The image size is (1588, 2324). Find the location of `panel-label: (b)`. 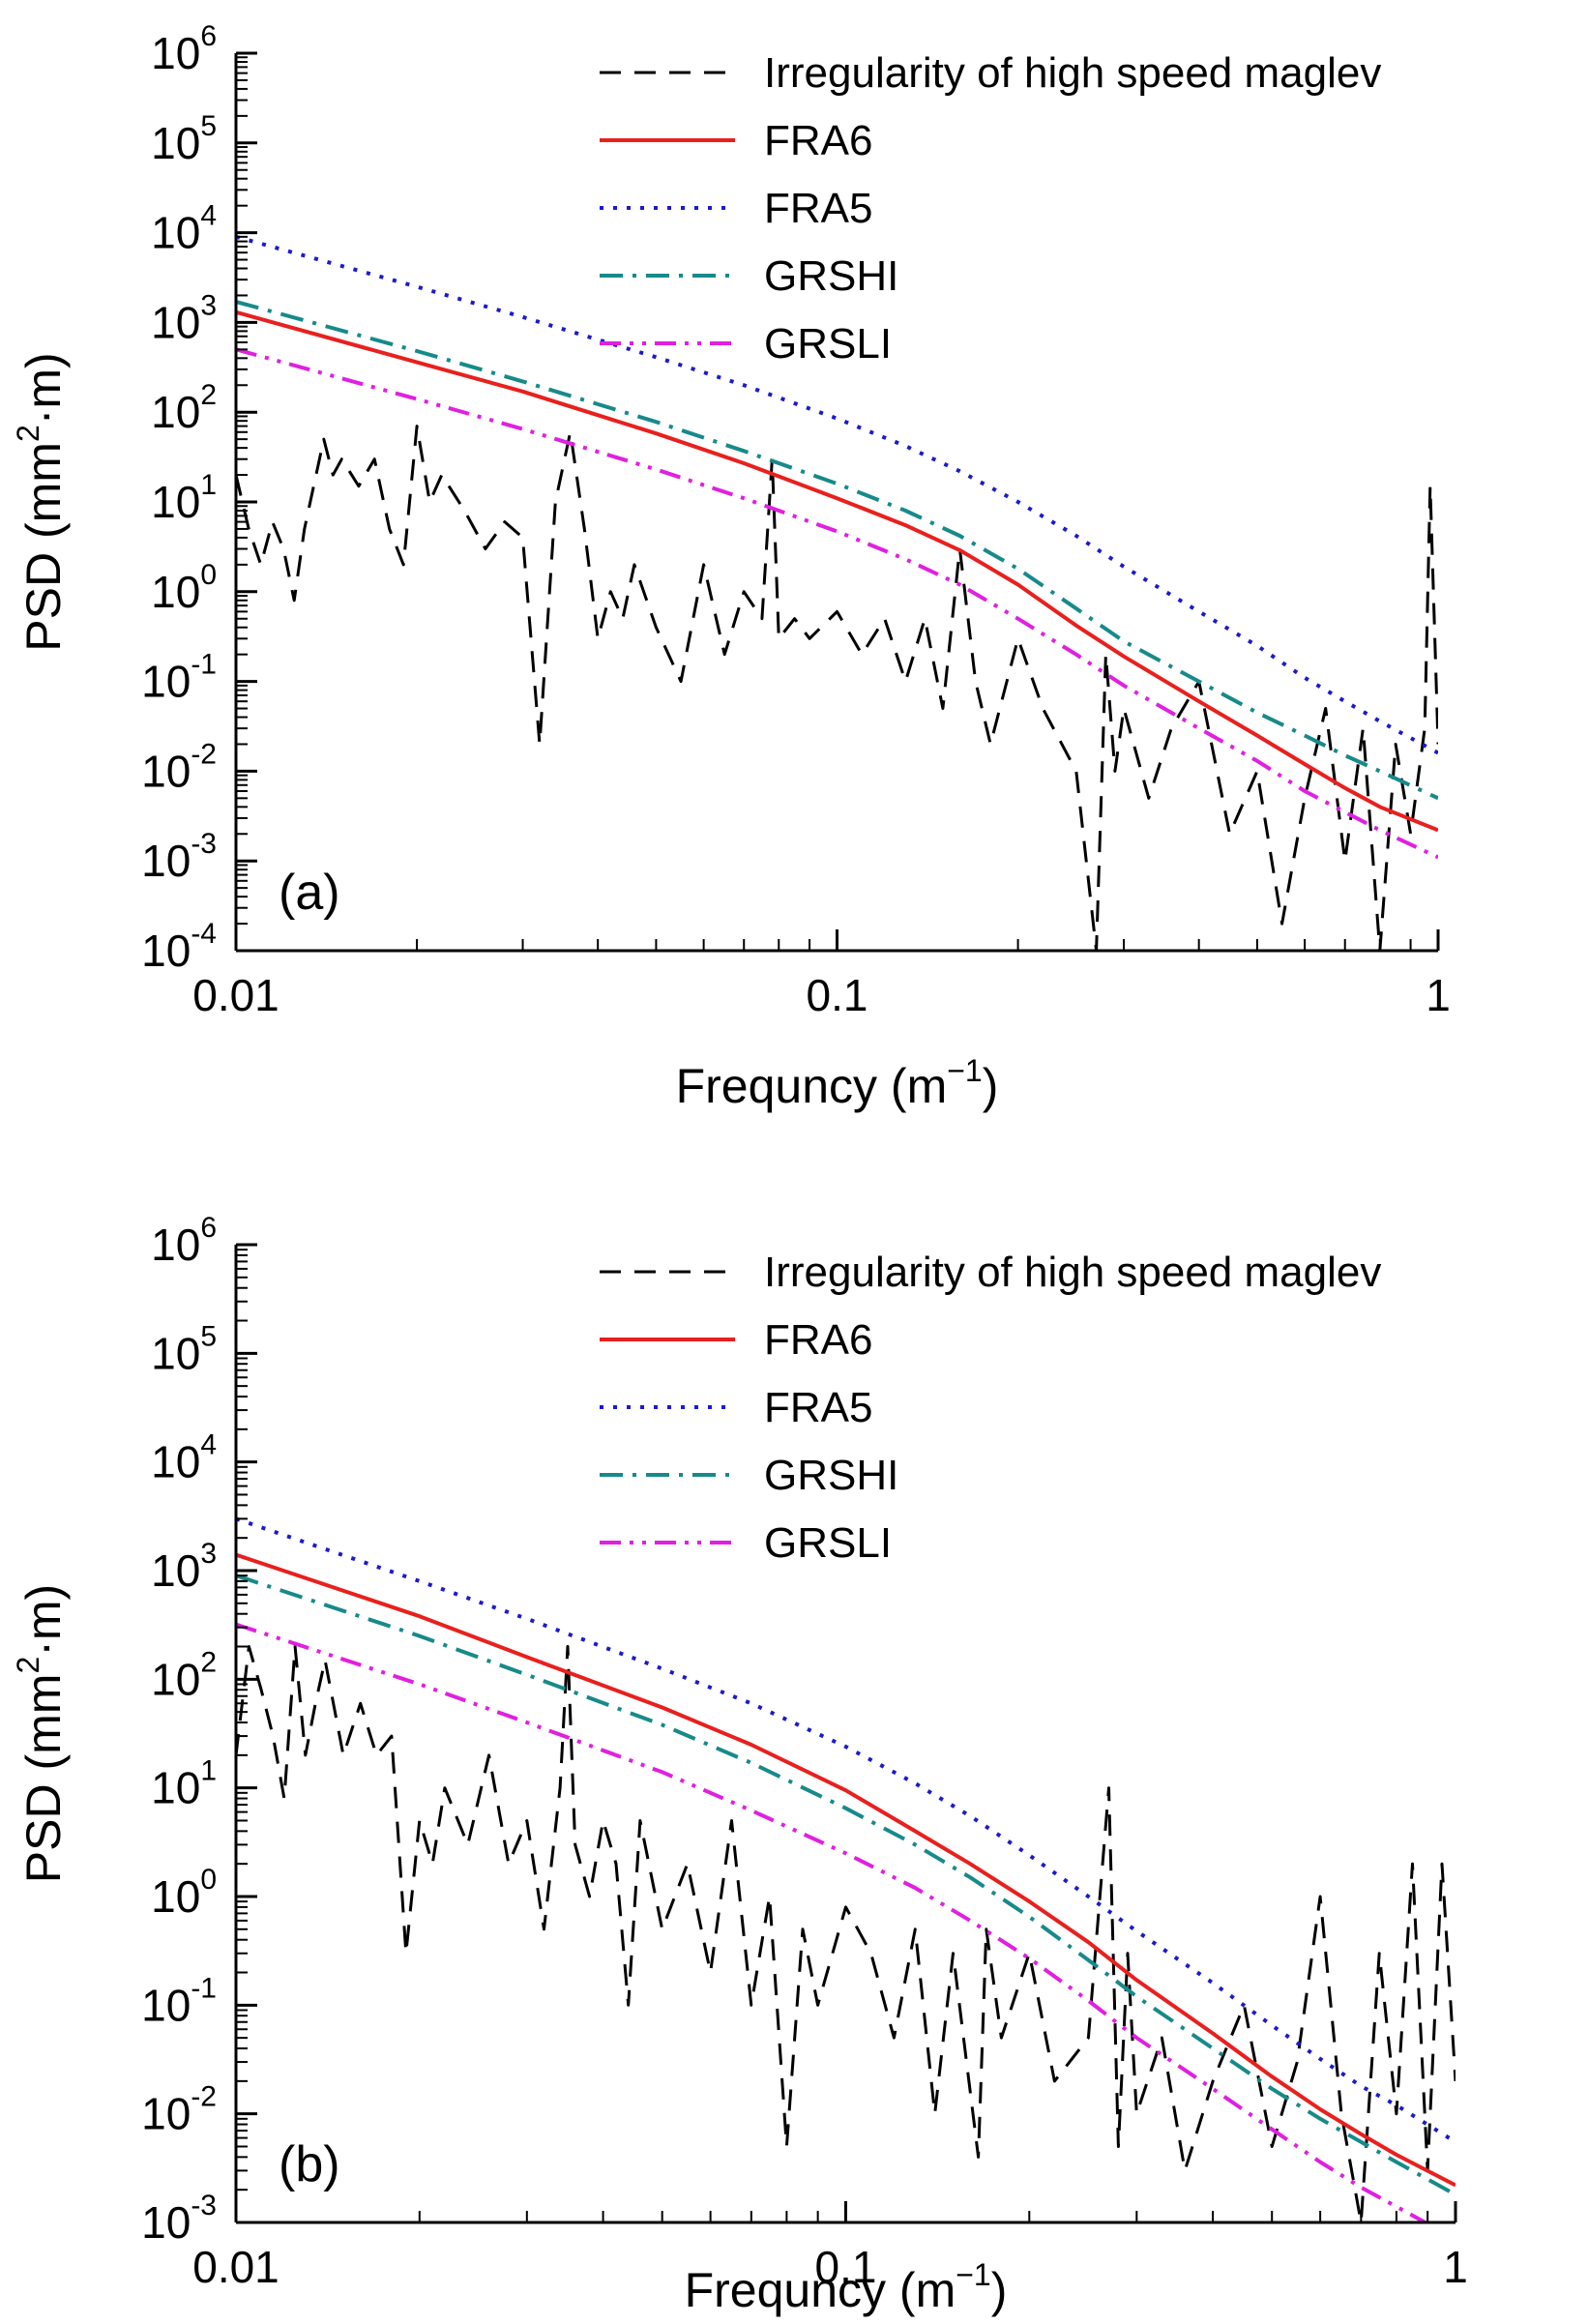

panel-label: (b) is located at coordinates (309, 2164).